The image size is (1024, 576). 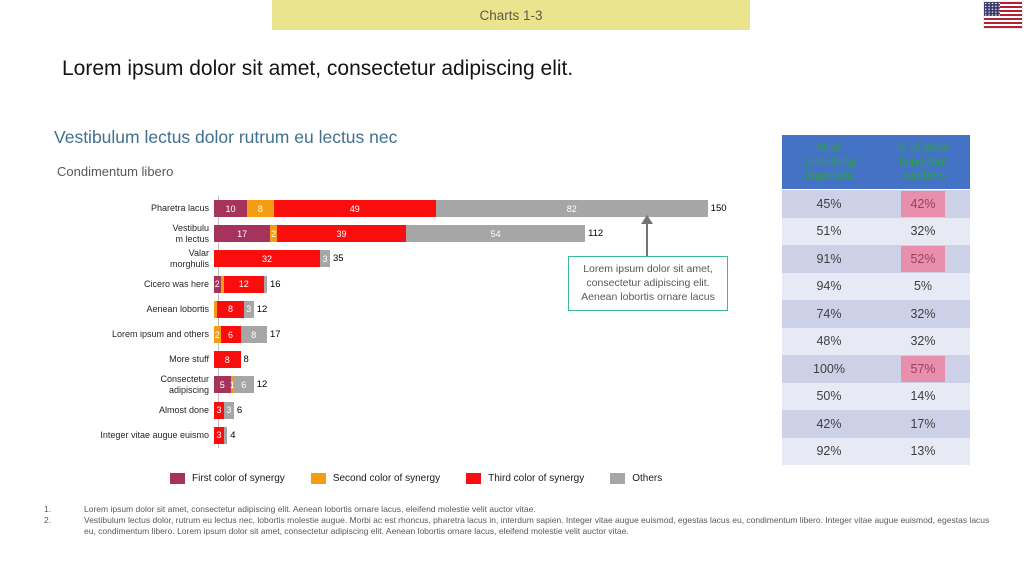 I want to click on chart-row: Cicero was here 2 12 16, so click(x=390, y=284).